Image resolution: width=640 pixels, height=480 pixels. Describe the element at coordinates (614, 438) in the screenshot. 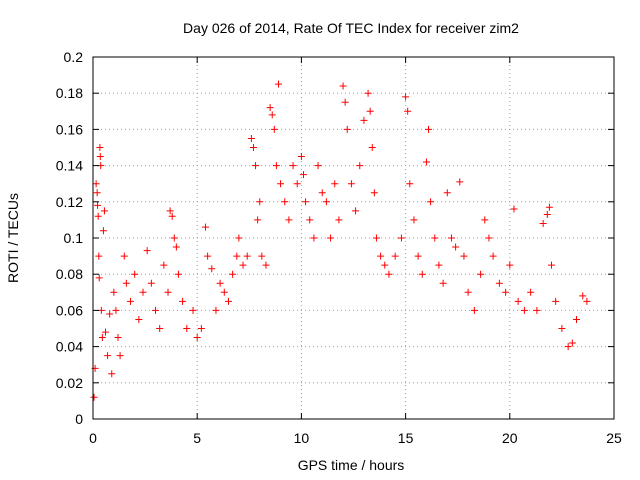

I see `x-tick-label: 25` at that location.